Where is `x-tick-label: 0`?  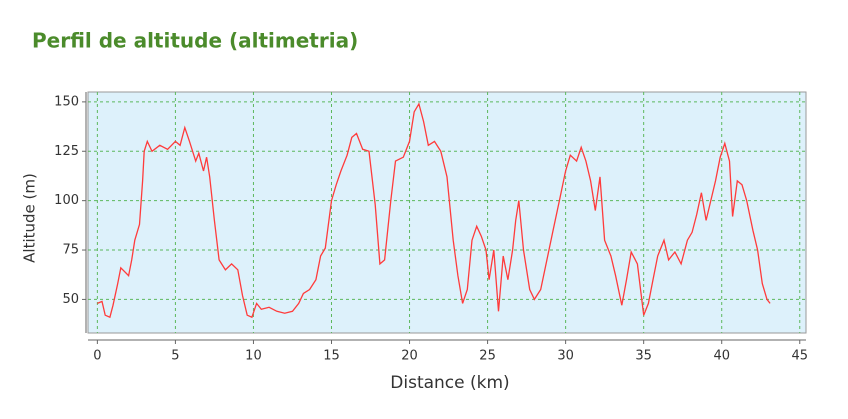
x-tick-label: 0 is located at coordinates (97, 356).